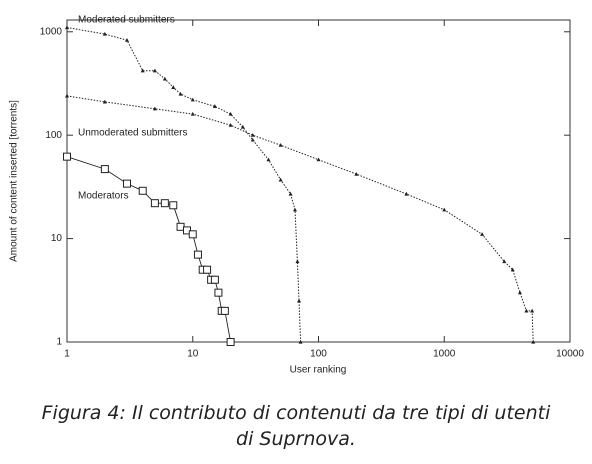 The height and width of the screenshot is (464, 592). I want to click on x-tick-label: 10000, so click(570, 354).